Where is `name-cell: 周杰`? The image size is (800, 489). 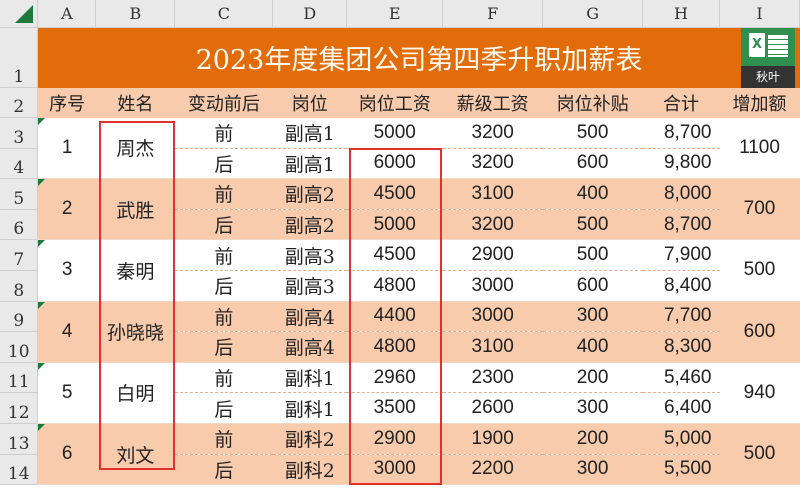
name-cell: 周杰 is located at coordinates (135, 148).